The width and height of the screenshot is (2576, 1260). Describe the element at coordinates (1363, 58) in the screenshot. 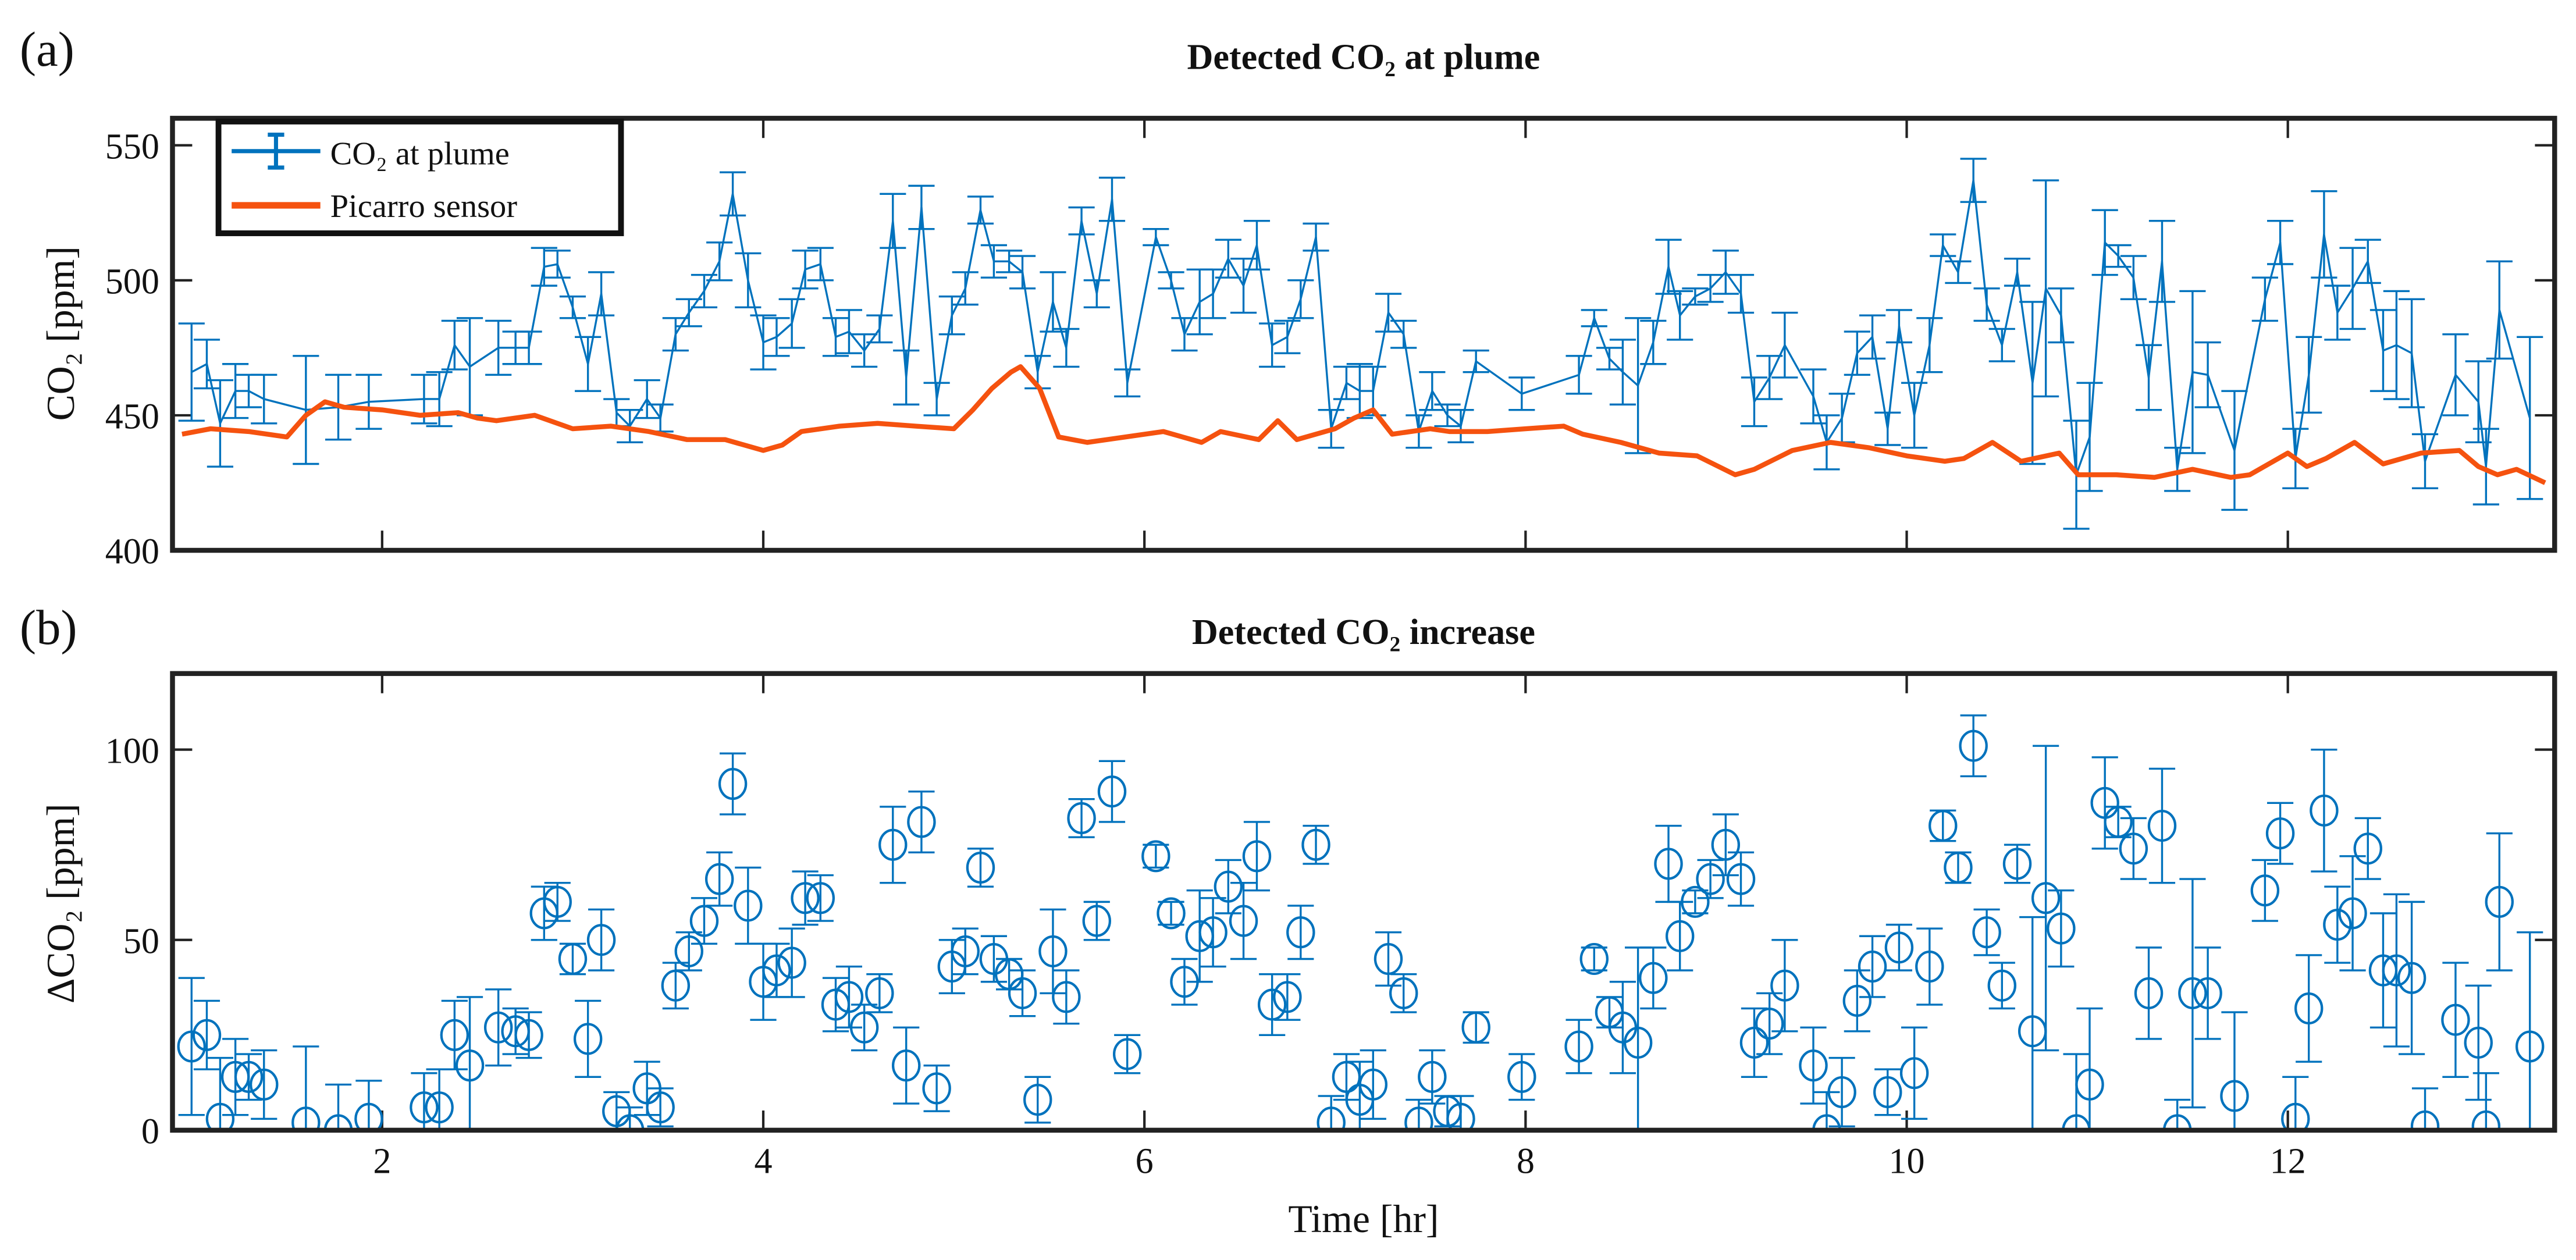

I see `chart-title-a: Detected CO₂ at plume` at that location.